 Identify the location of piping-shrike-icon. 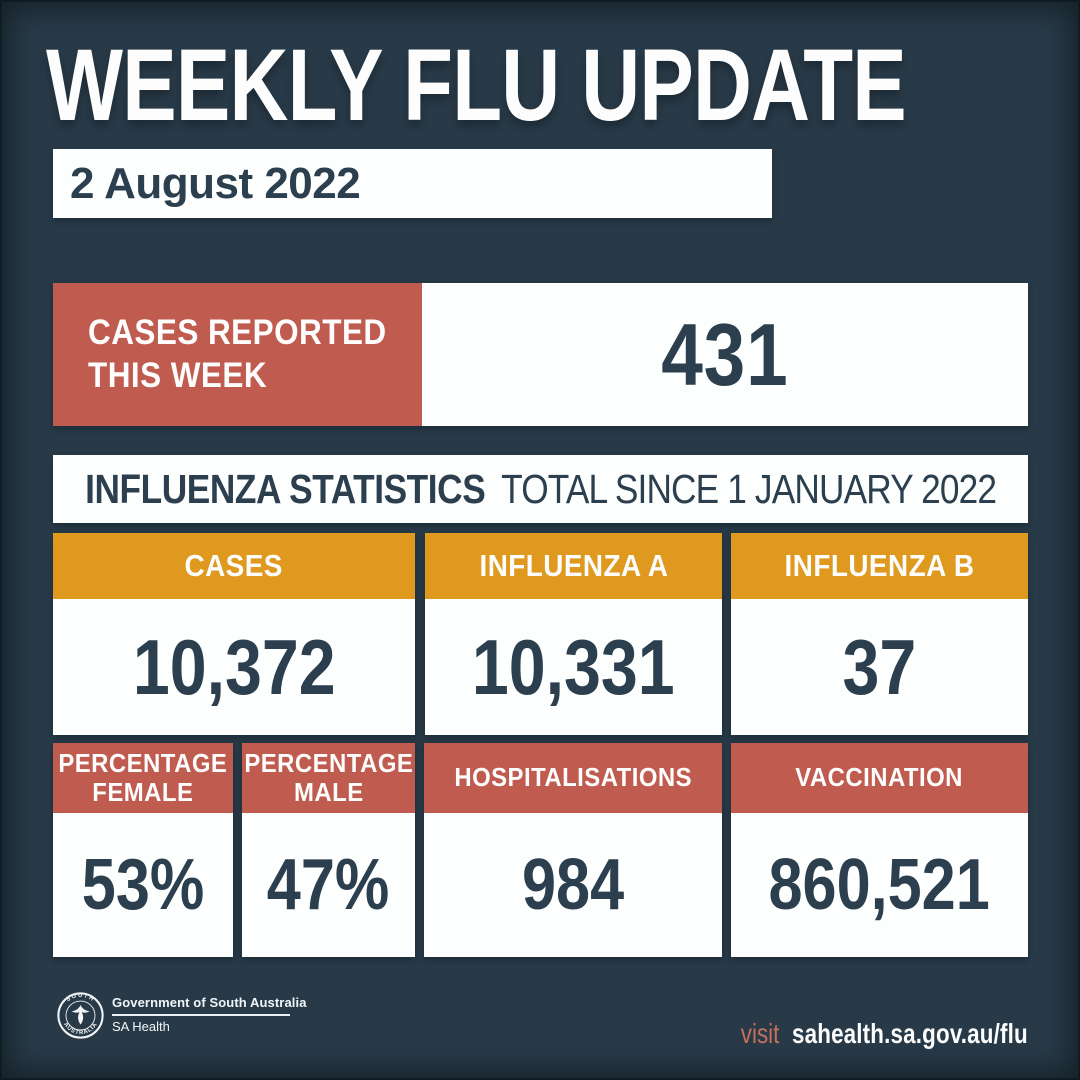
(80, 1014).